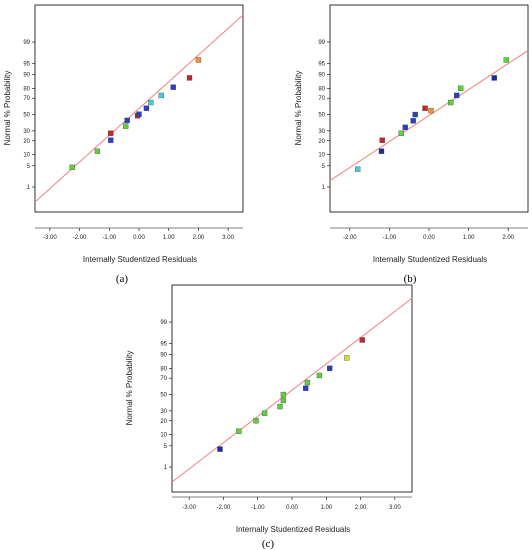 The height and width of the screenshot is (550, 532). What do you see at coordinates (298, 108) in the screenshot?
I see `y-axis-title-b: Normal % Probability` at bounding box center [298, 108].